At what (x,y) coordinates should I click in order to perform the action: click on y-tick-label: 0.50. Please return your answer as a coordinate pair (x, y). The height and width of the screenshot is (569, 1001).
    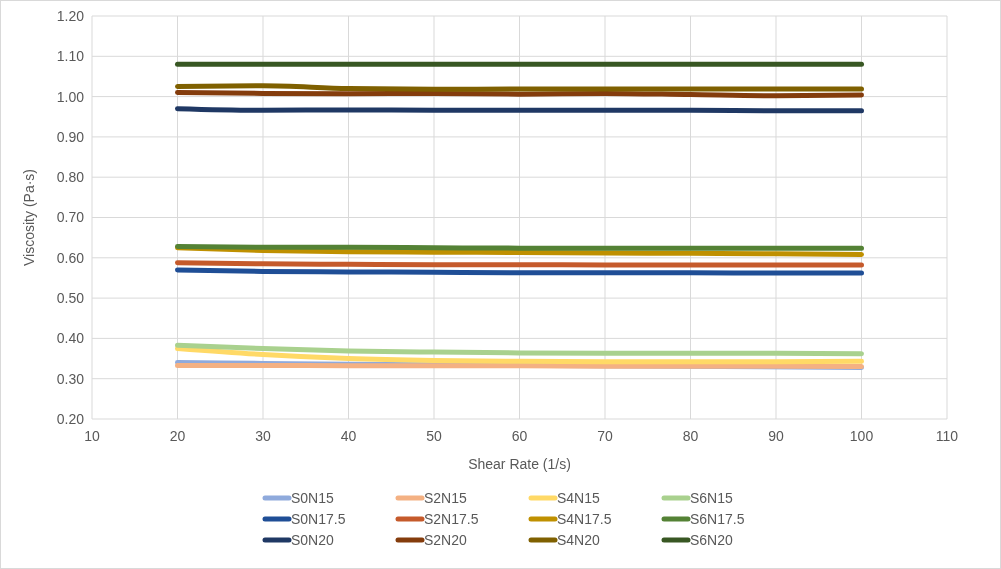
    Looking at the image, I should click on (70, 298).